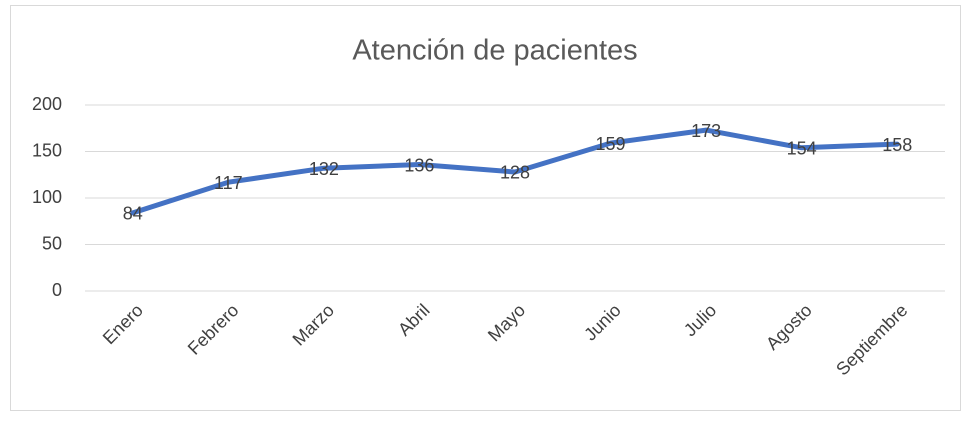 The image size is (969, 421). What do you see at coordinates (52, 243) in the screenshot?
I see `y-tick-label: 50` at bounding box center [52, 243].